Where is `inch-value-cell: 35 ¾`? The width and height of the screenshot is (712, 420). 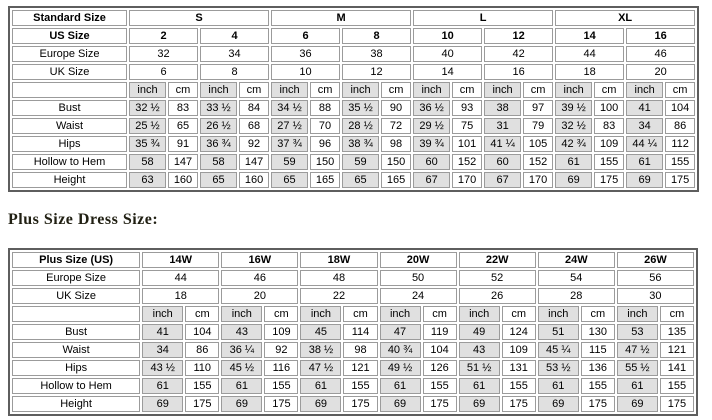
inch-value-cell: 35 ¾ is located at coordinates (147, 144).